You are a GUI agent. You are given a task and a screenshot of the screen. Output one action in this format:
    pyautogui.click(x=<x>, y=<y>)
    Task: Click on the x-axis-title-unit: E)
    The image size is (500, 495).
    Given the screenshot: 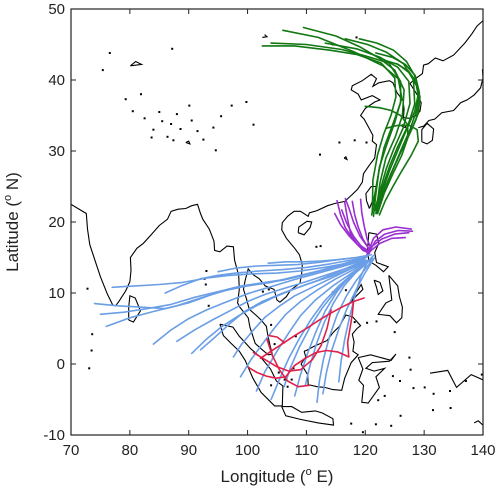 What is the action you would take?
    pyautogui.click(x=323, y=476)
    